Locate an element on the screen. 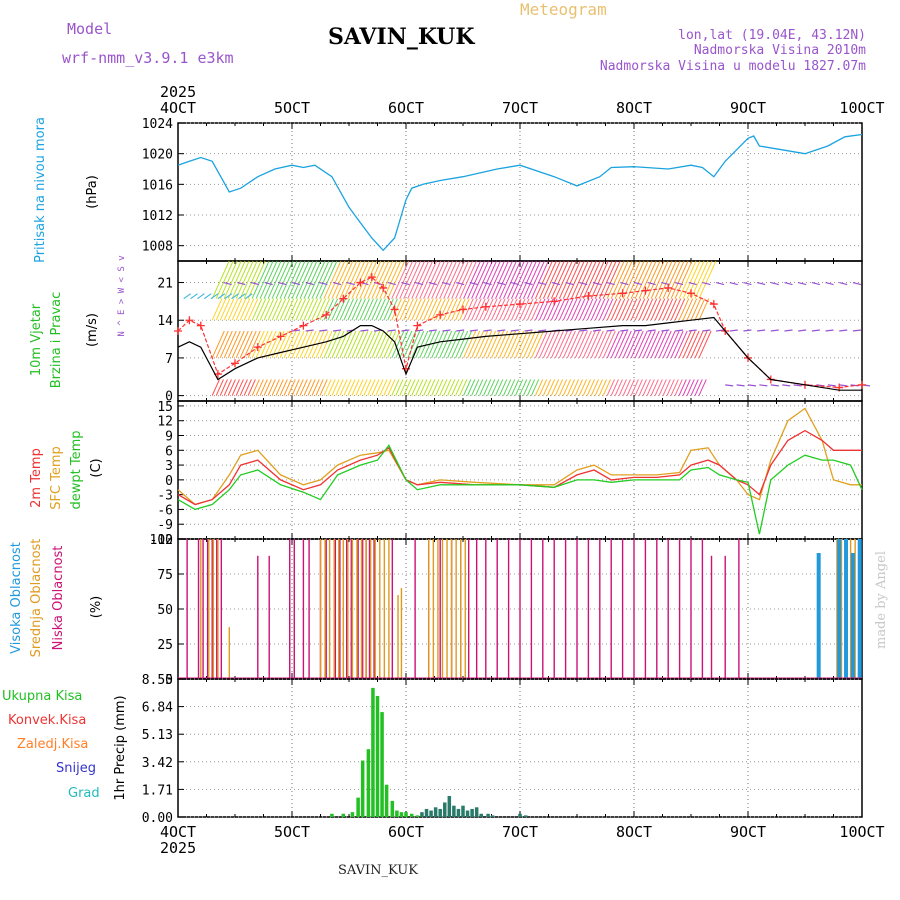 This screenshot has width=900, height=900. y-tick-label: 6.84 is located at coordinates (157, 708).